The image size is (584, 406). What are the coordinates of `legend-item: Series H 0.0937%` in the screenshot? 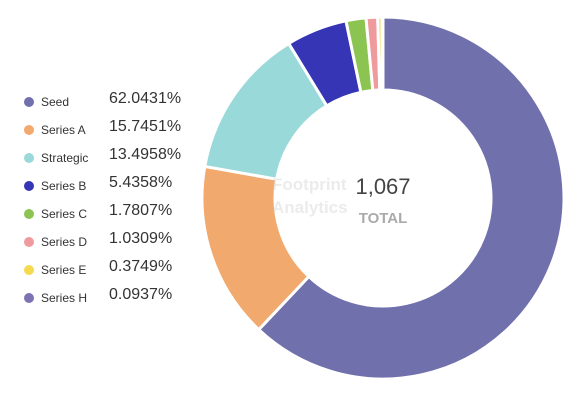 It's located at (117, 298).